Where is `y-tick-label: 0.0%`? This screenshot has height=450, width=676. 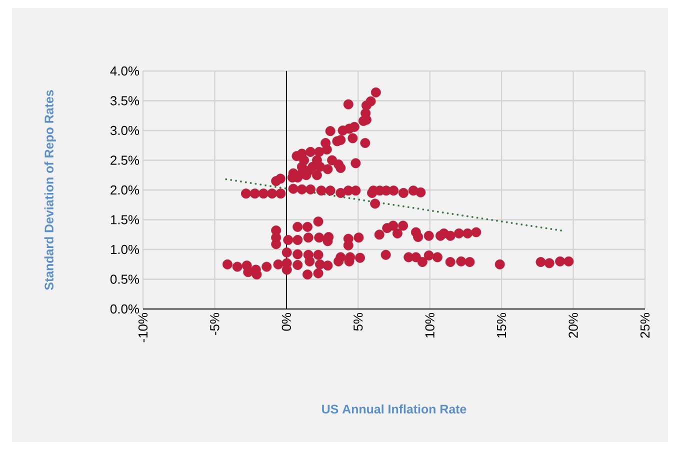
y-tick-label: 0.0% is located at coordinates (125, 309).